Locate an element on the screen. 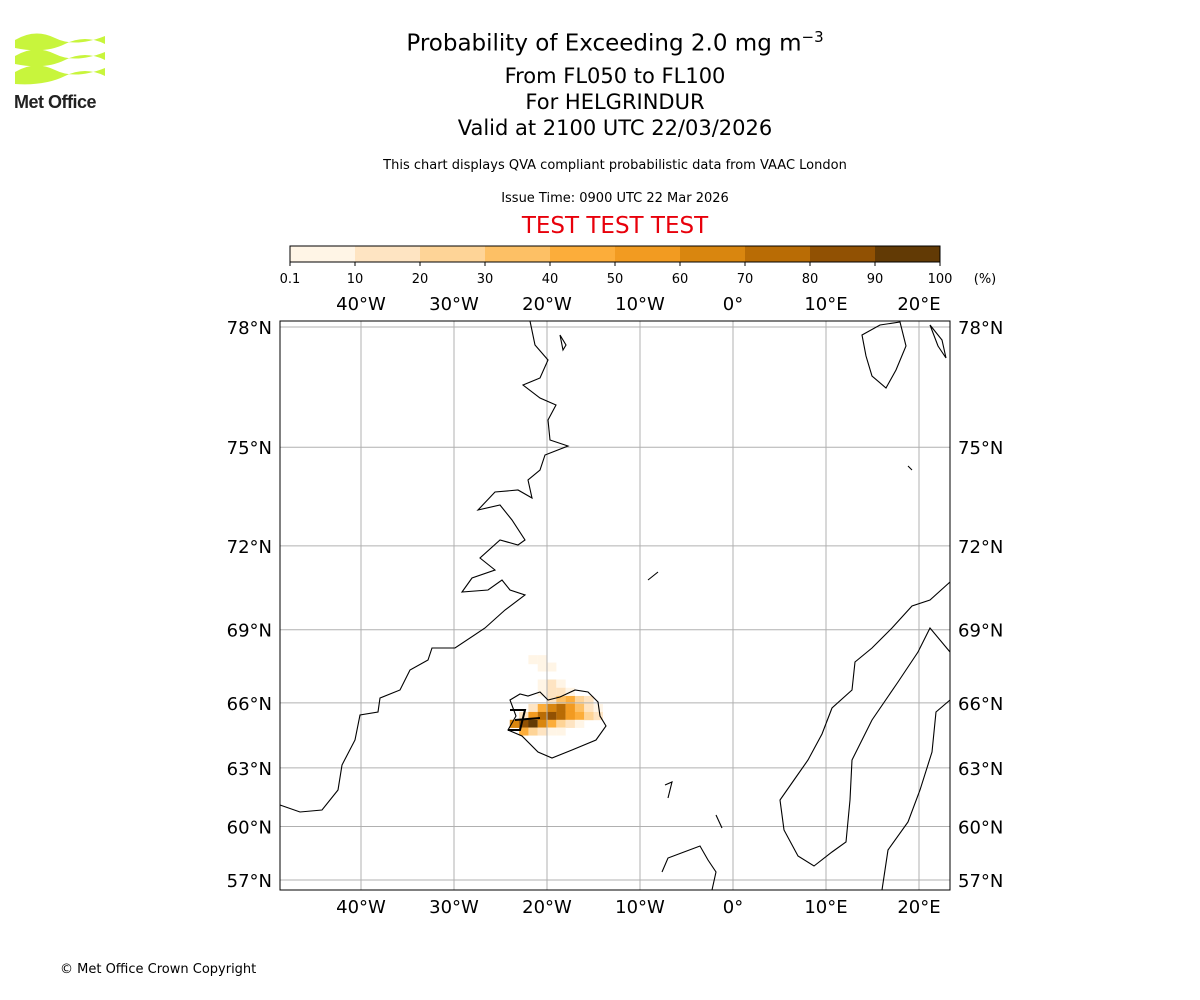 The width and height of the screenshot is (1200, 1000). colorbar-tick-label: 20 is located at coordinates (420, 279).